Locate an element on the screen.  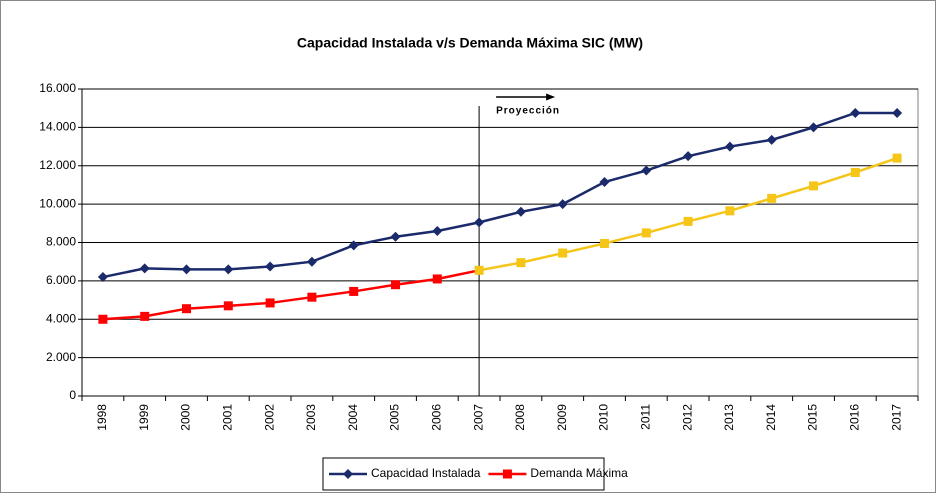
x-tick-label: 2013 is located at coordinates (729, 417).